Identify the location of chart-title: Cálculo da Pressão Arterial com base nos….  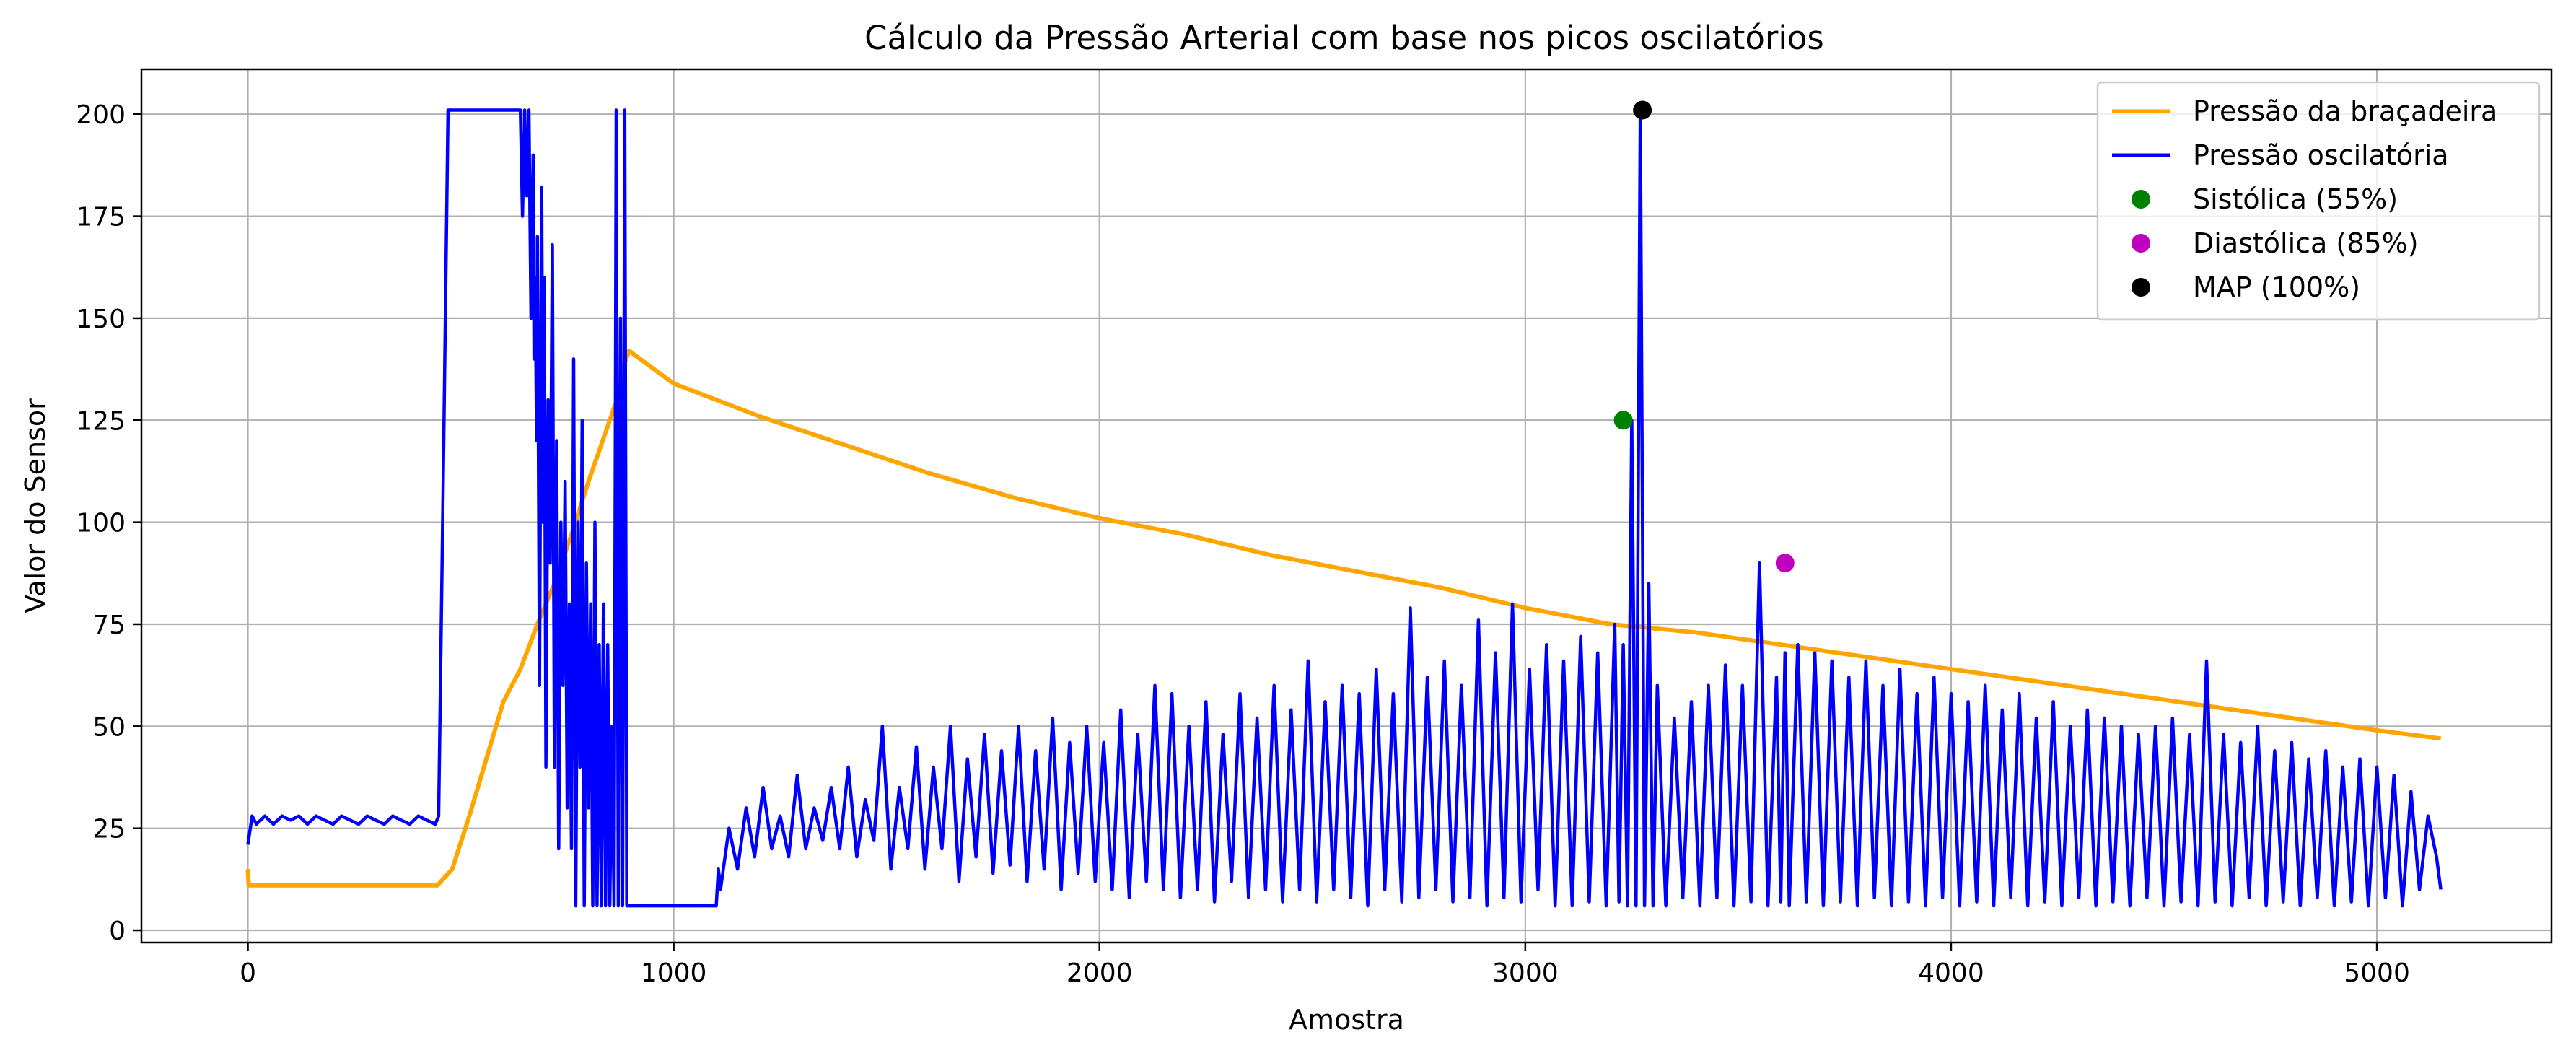
(1344, 38).